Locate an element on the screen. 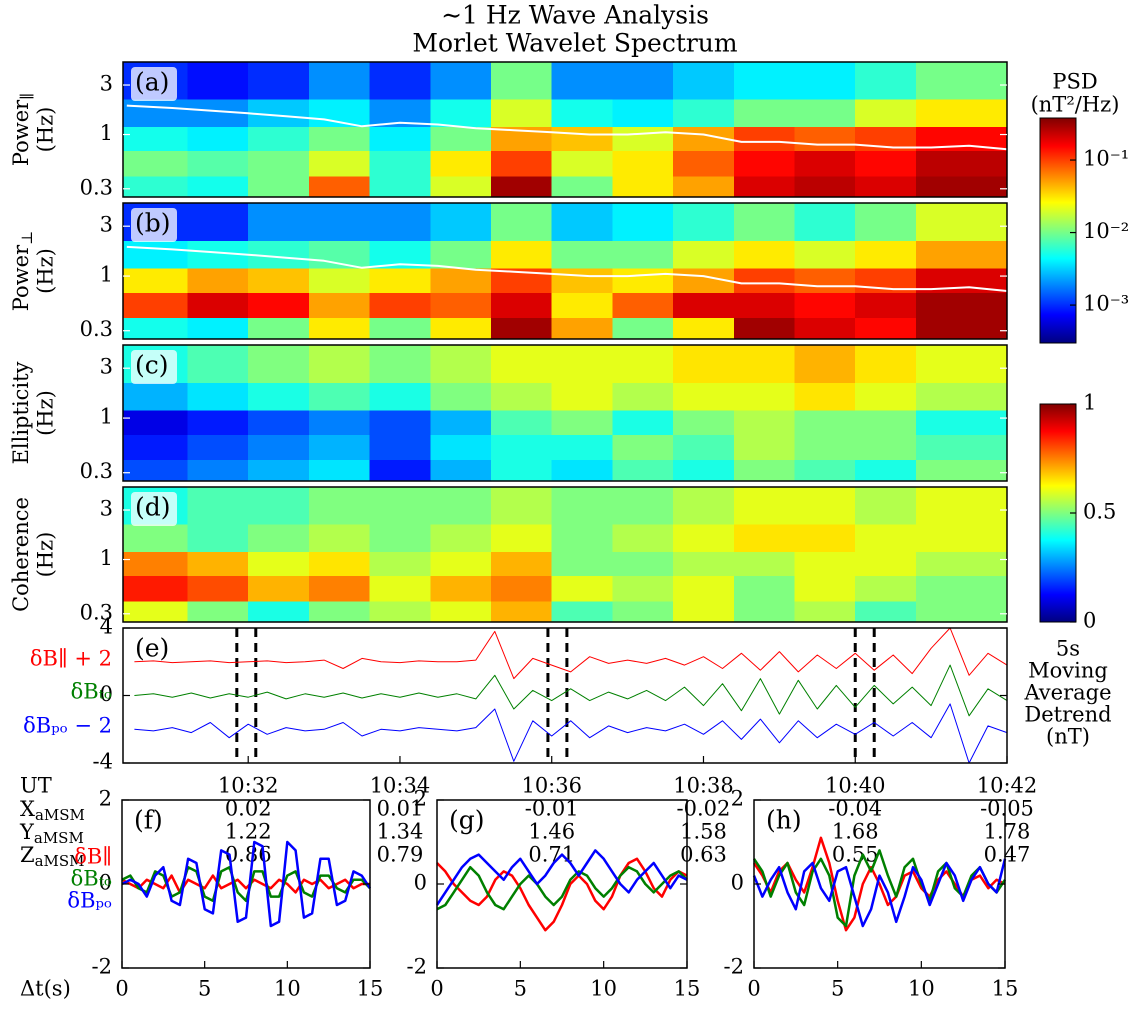  colorbar-title: PSD is located at coordinates (1074, 82).